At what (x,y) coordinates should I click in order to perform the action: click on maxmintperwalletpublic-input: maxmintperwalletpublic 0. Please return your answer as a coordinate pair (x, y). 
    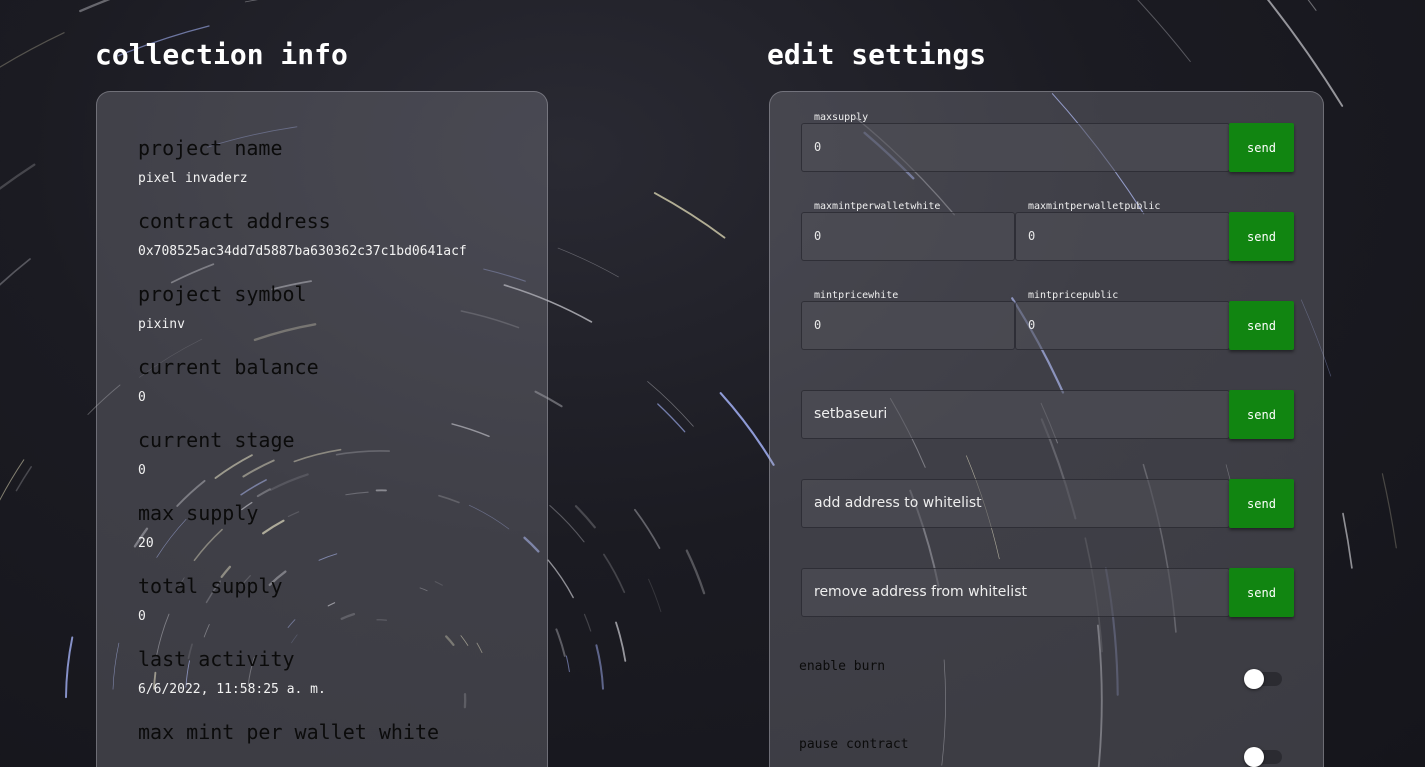
    Looking at the image, I should click on (1122, 231).